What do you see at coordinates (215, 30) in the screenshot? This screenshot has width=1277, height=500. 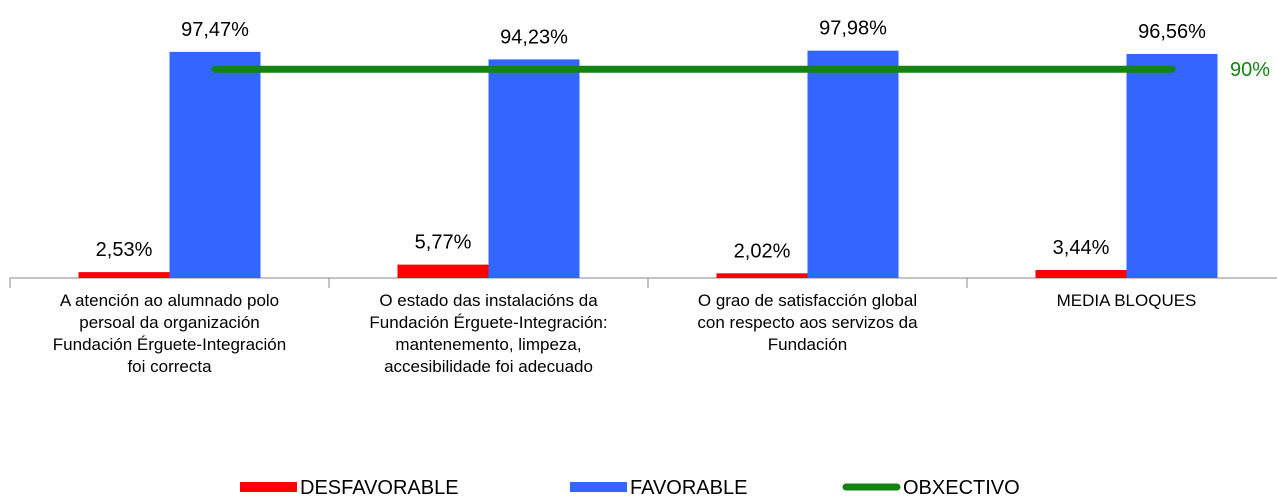 I see `value-label: 97,47%` at bounding box center [215, 30].